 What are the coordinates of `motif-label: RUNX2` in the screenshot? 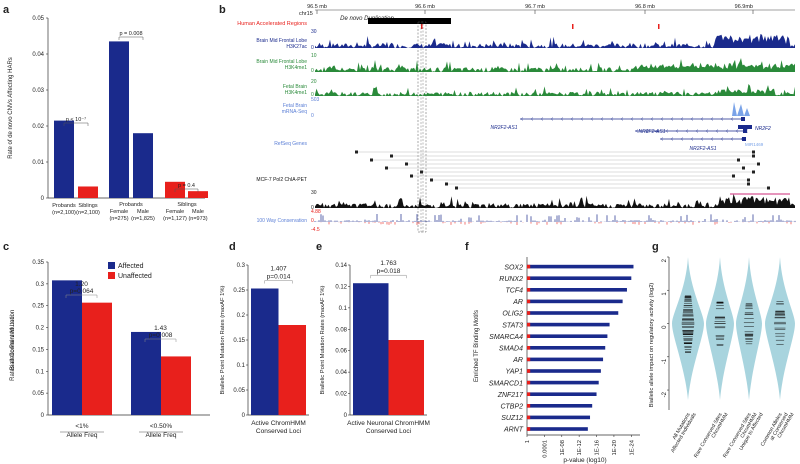 It's located at (511, 279).